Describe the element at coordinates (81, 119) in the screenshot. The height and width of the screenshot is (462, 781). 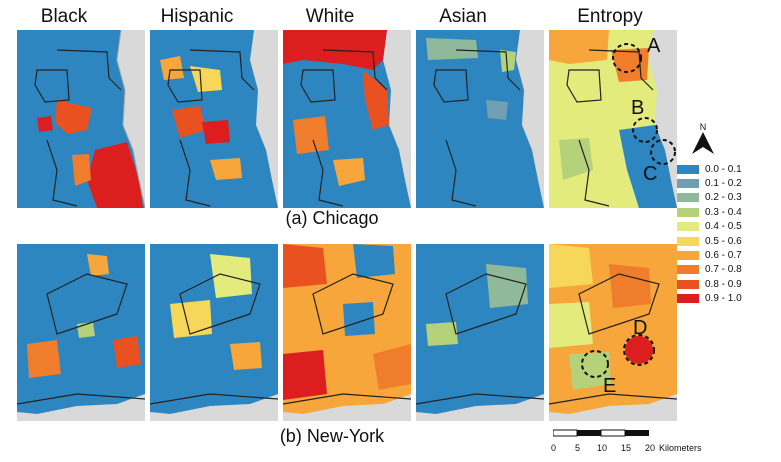
I see `chicago-black-map` at that location.